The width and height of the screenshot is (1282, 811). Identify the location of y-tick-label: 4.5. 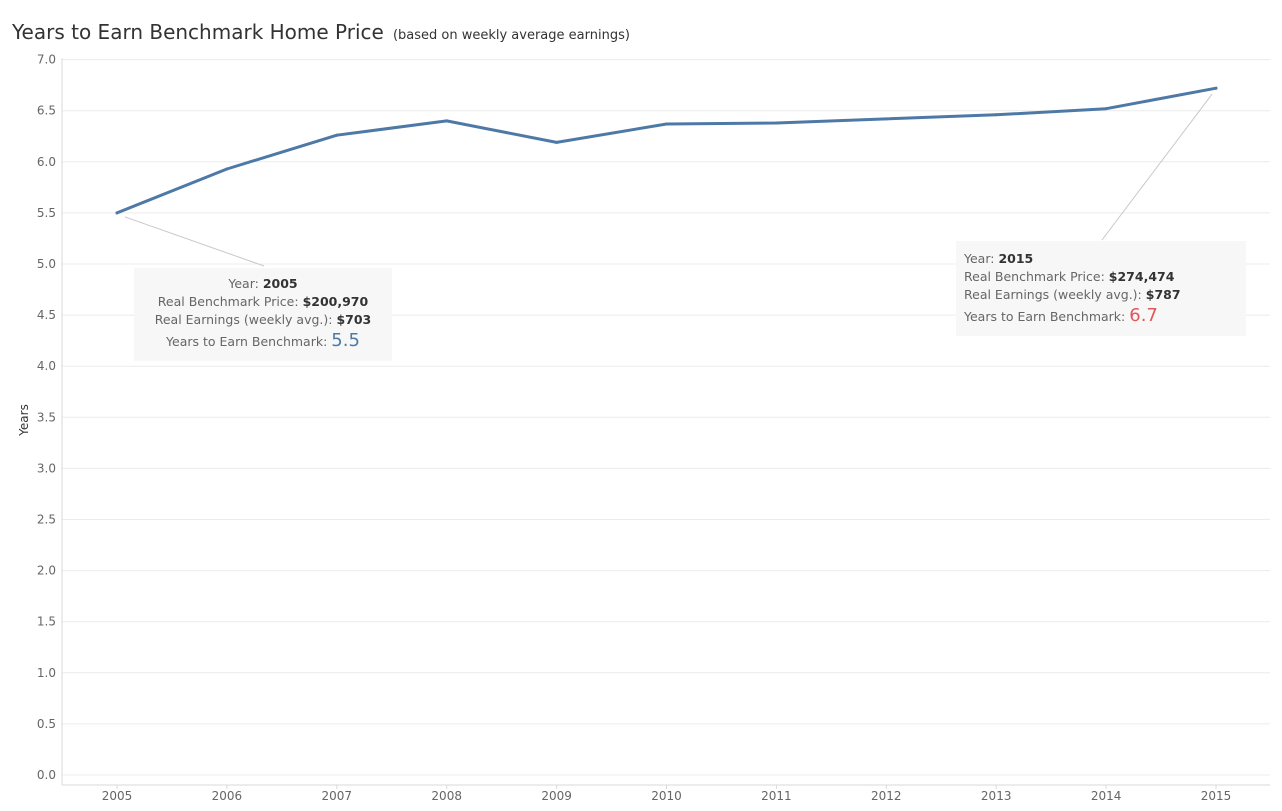
(46, 315).